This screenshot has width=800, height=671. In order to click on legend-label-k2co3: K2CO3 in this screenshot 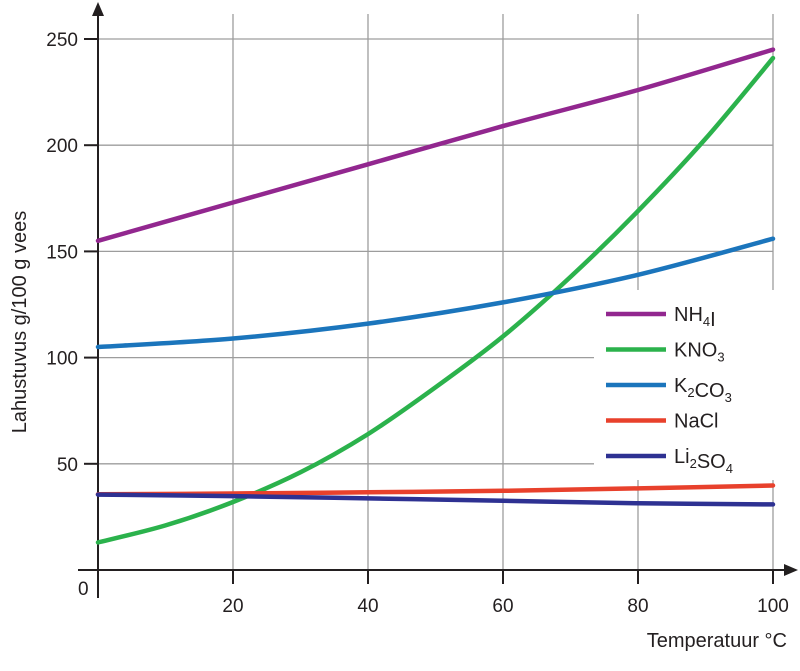, I will do `click(703, 390)`.